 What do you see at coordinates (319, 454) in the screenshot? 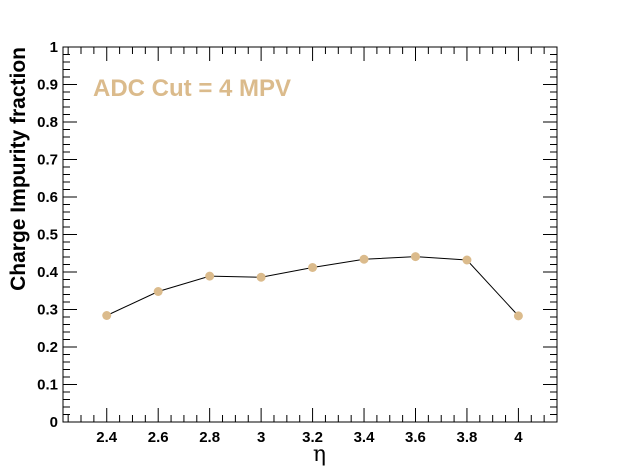
I see `x-axis-title: η` at bounding box center [319, 454].